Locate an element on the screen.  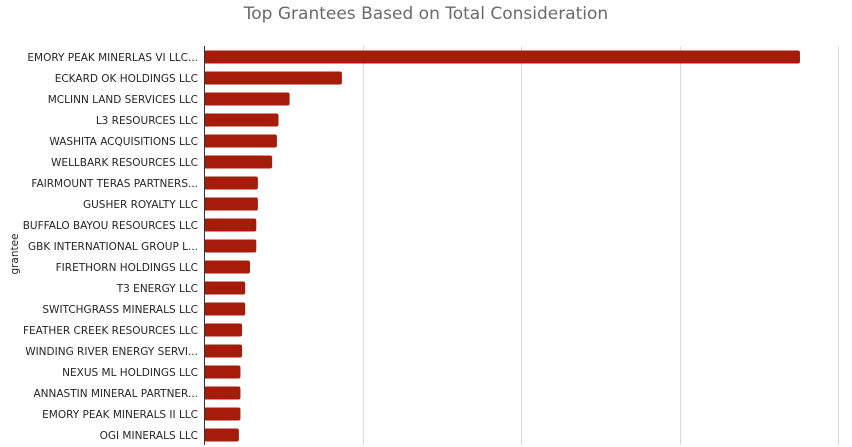
category-label-13: SWITCHGRASS MINERALS LLC is located at coordinates (120, 310).